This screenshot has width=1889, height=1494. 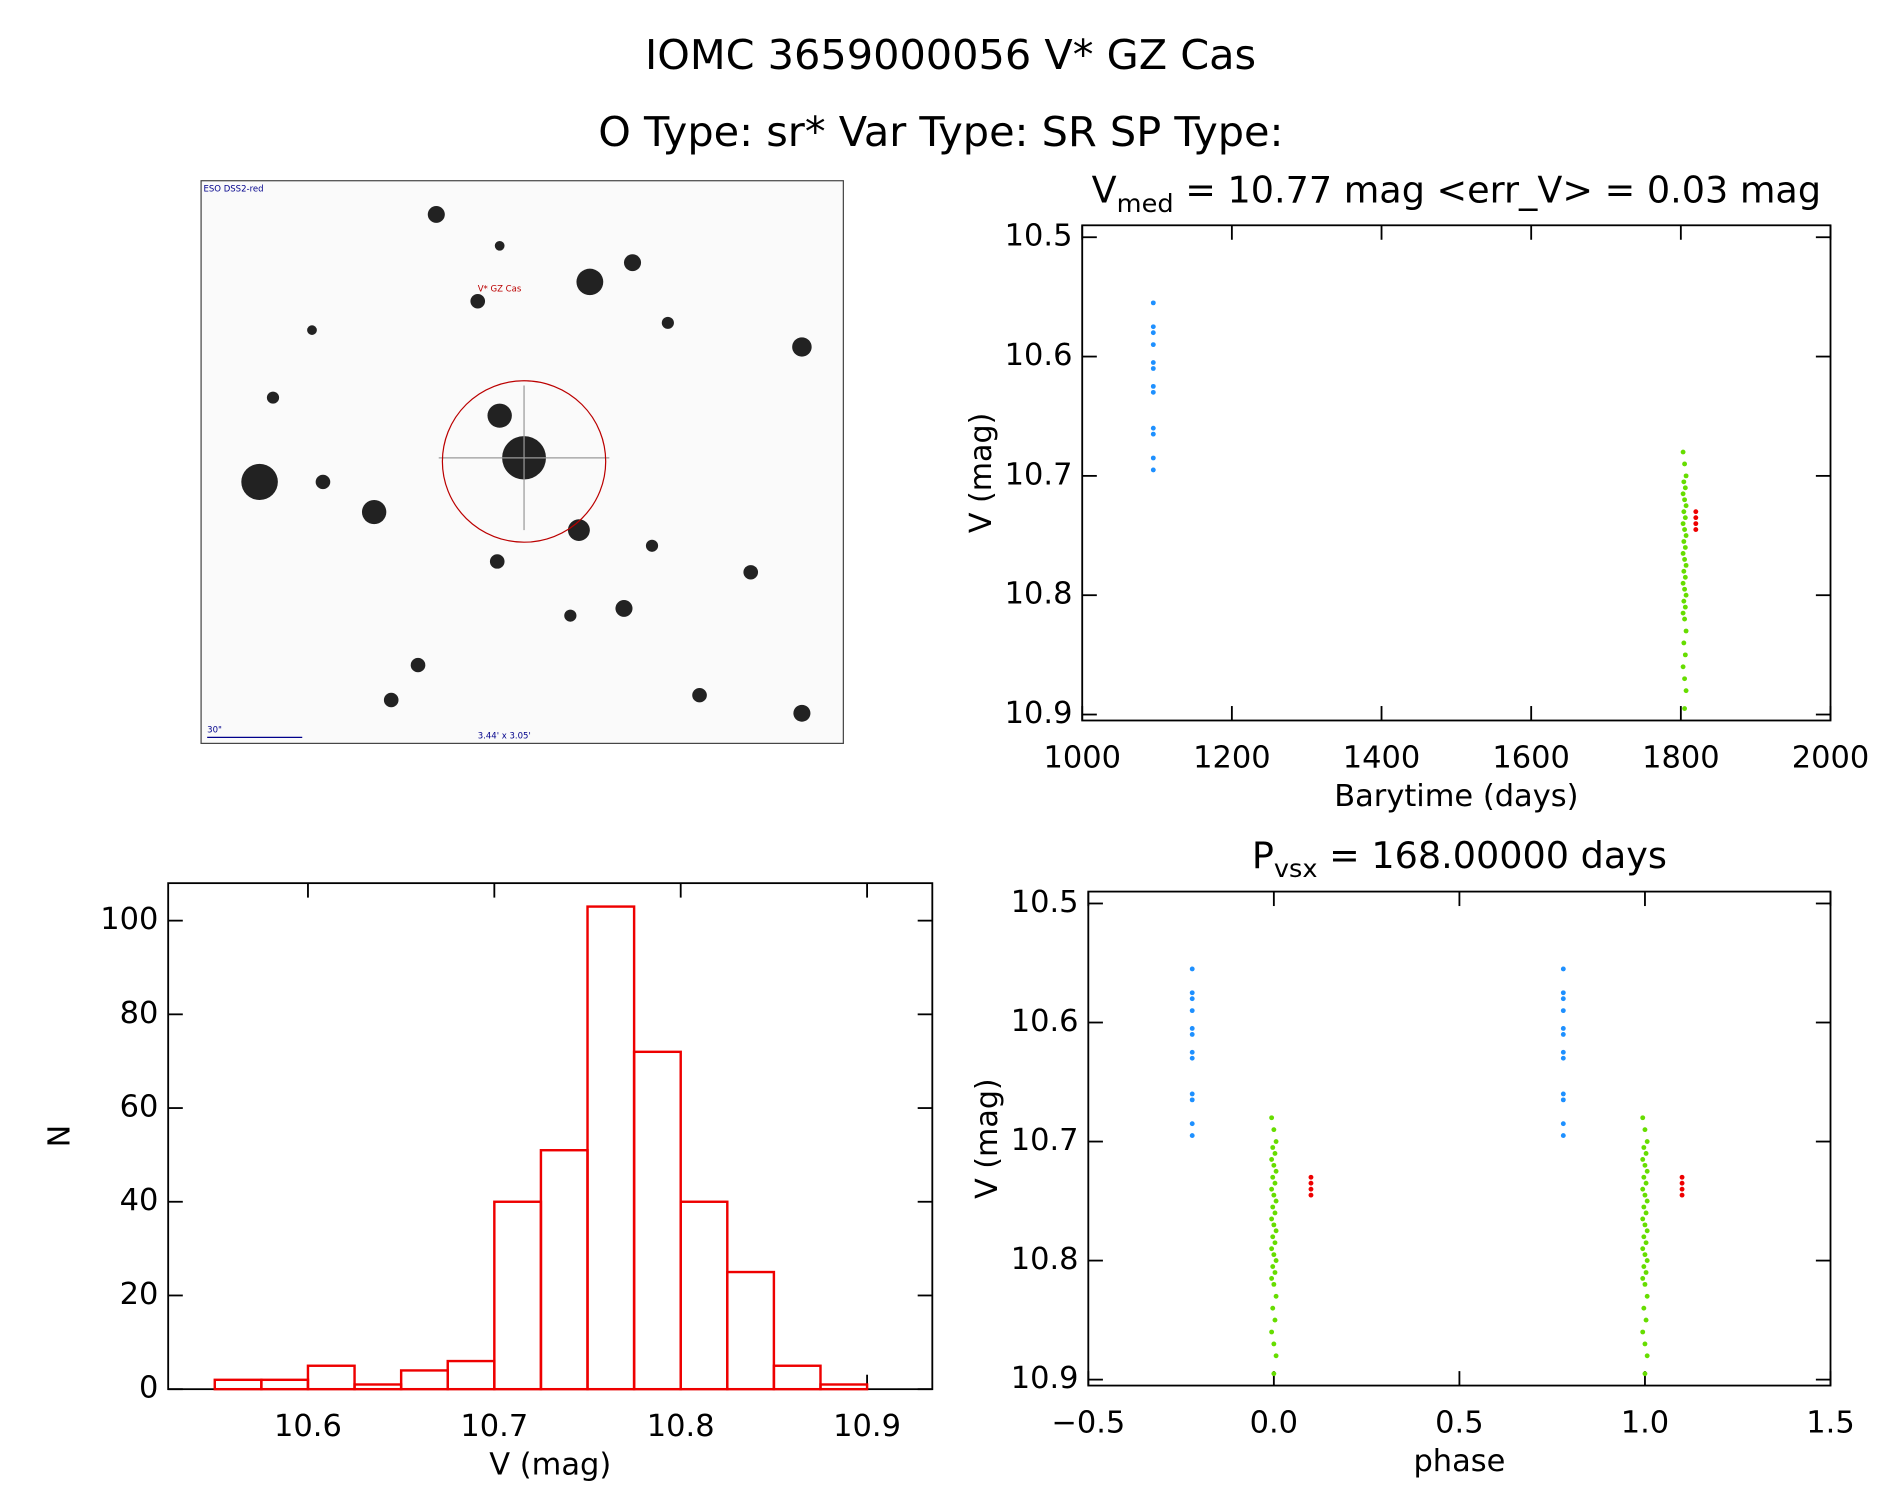 What do you see at coordinates (1459, 1461) in the screenshot?
I see `x-axis-label: phase` at bounding box center [1459, 1461].